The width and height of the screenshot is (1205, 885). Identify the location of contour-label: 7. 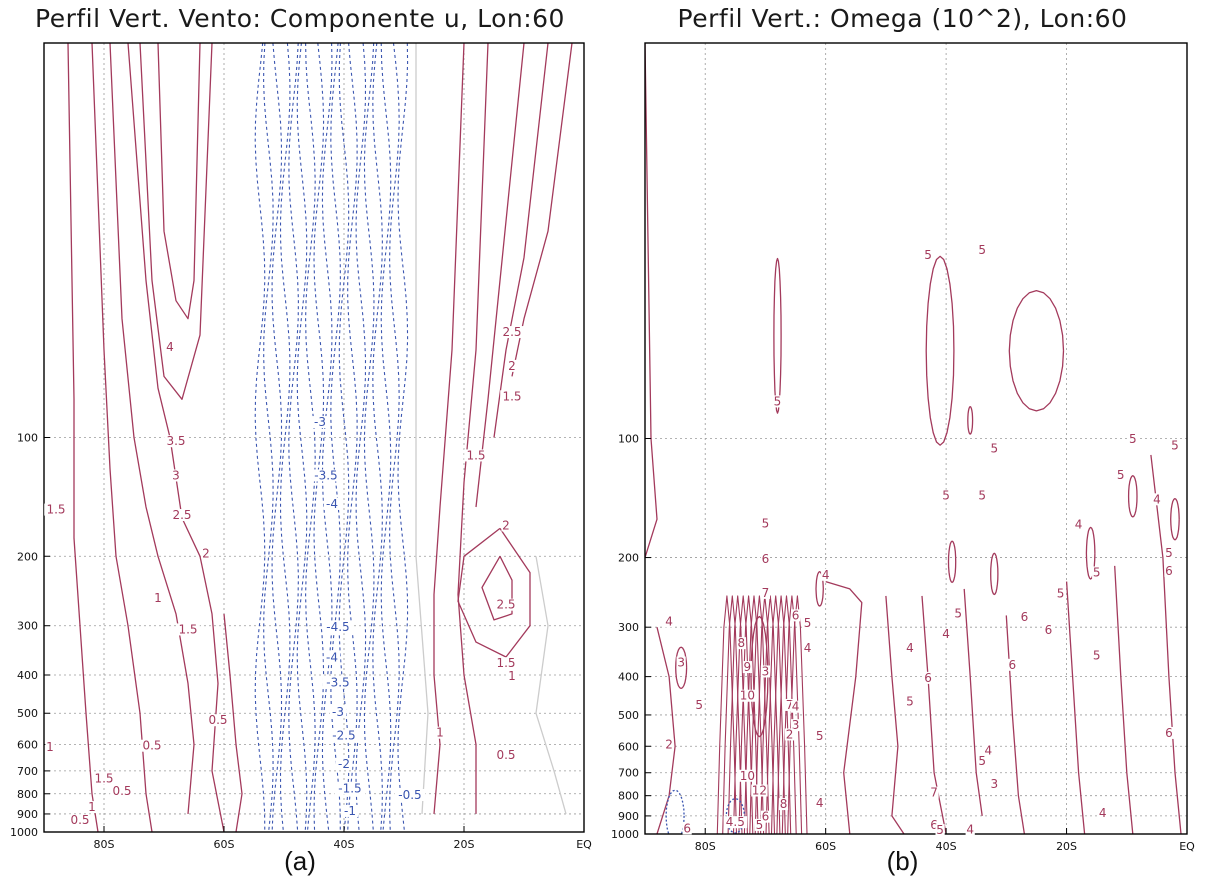
(934, 793).